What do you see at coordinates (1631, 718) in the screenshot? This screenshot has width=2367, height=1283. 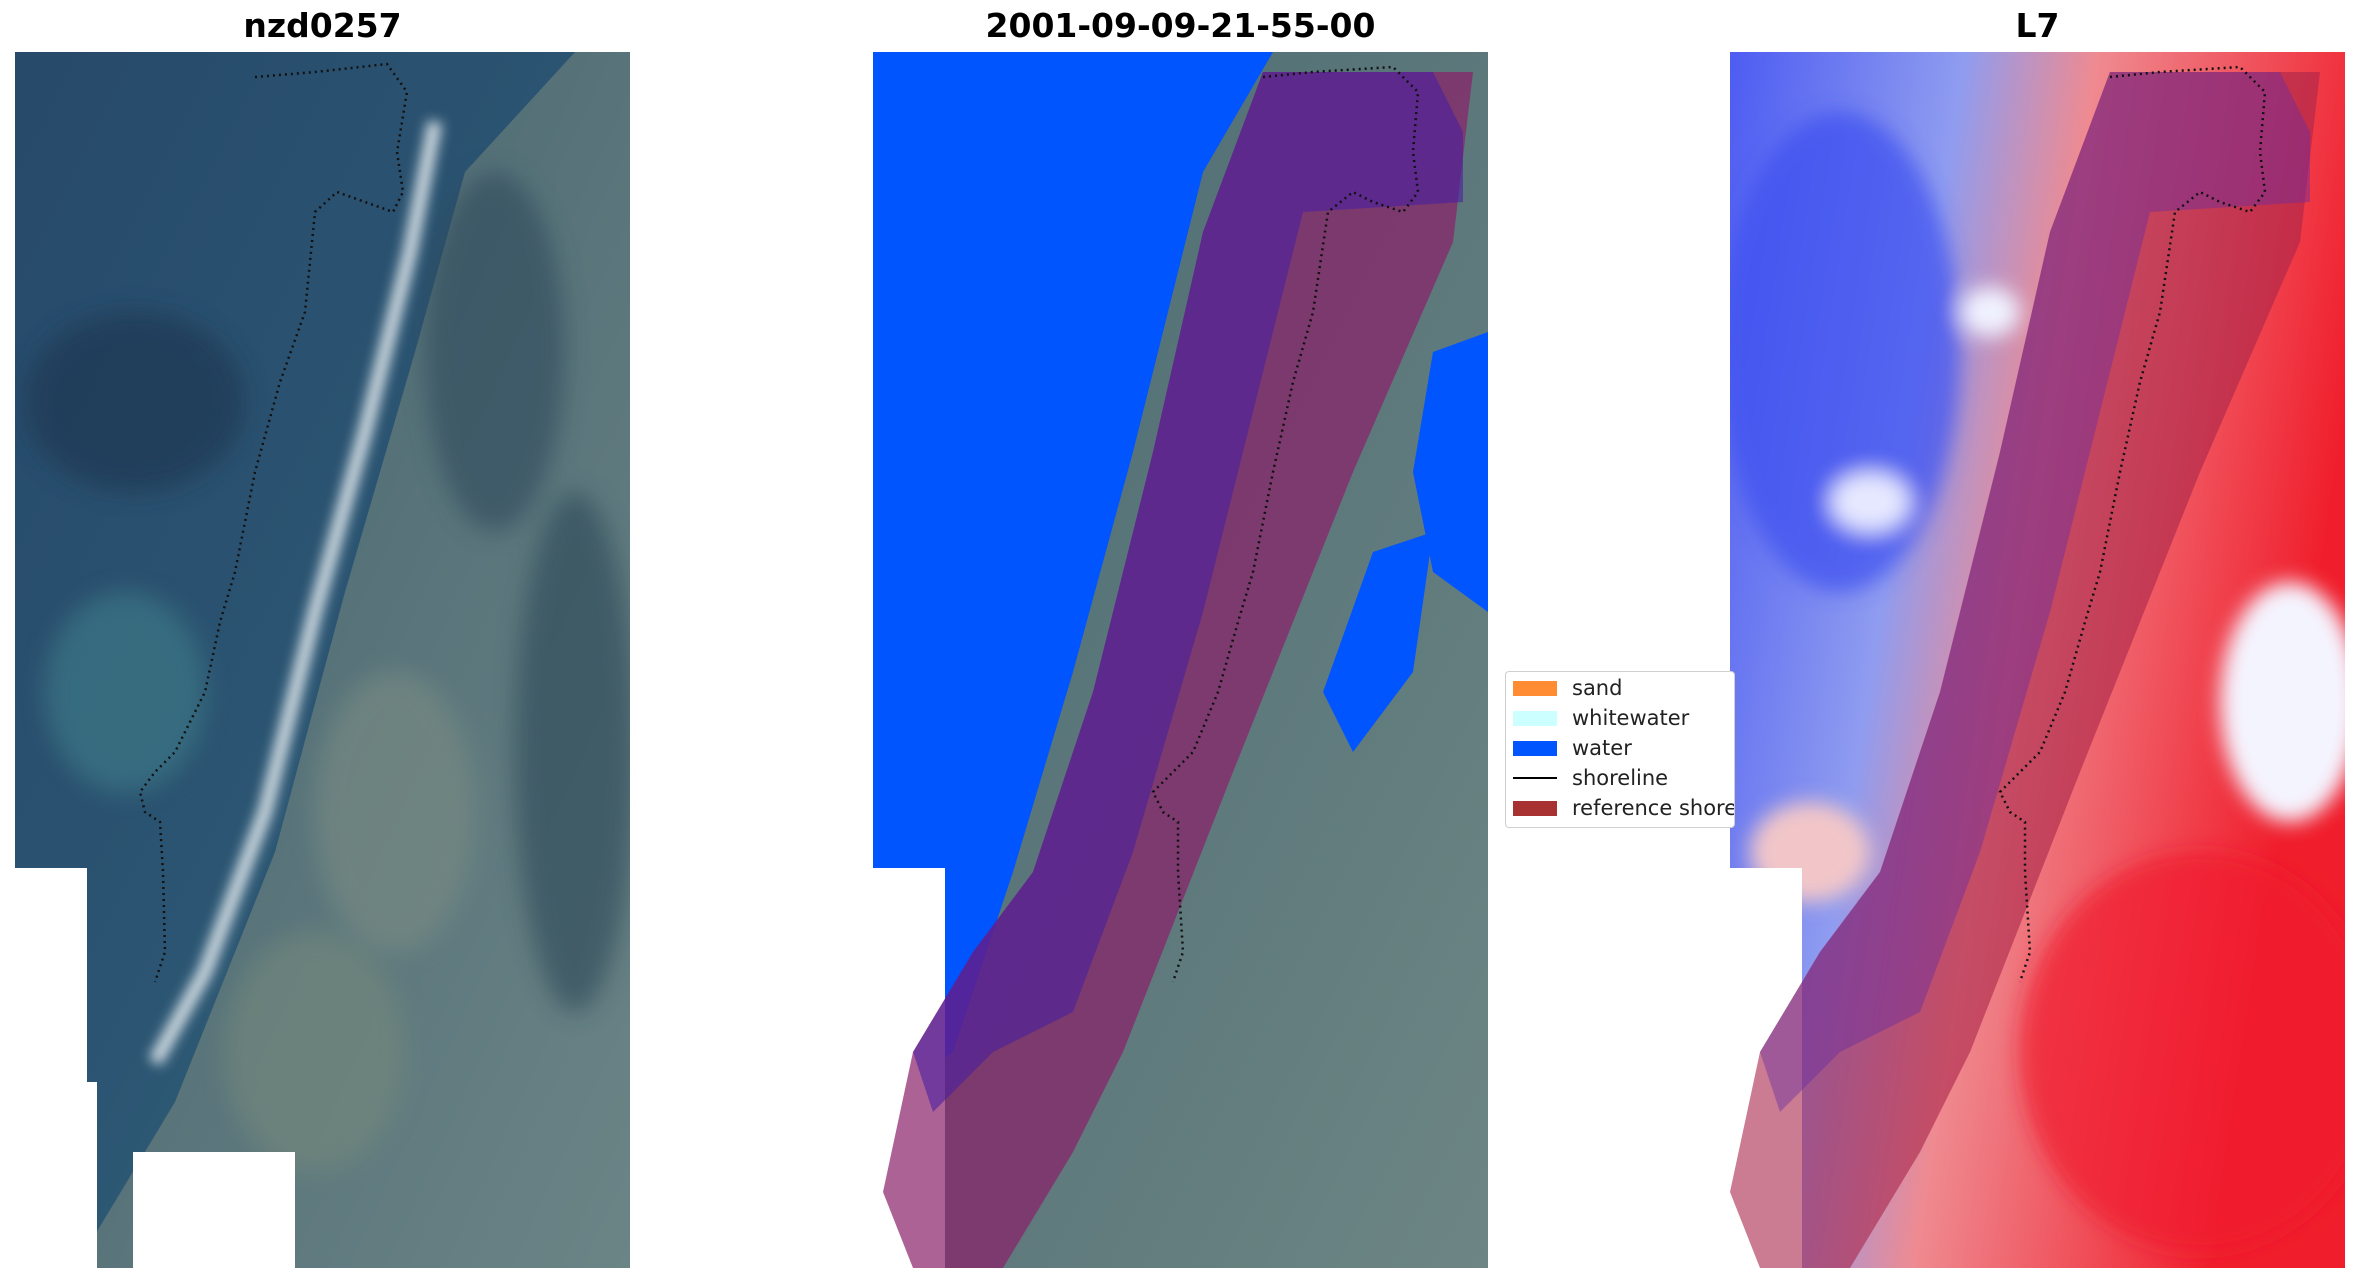 I see `legend-label-whitewater: whitewater` at bounding box center [1631, 718].